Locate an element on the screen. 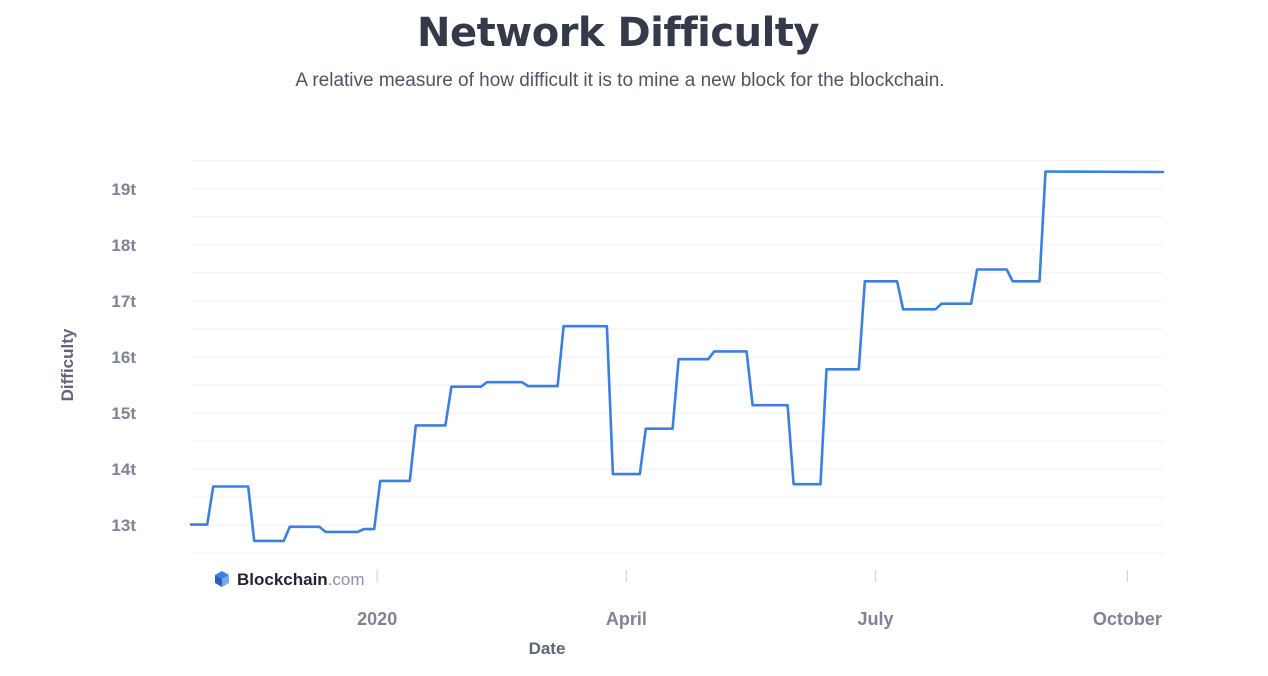 This screenshot has height=676, width=1268. blockchain-logo: Blockchain.com is located at coordinates (290, 579).